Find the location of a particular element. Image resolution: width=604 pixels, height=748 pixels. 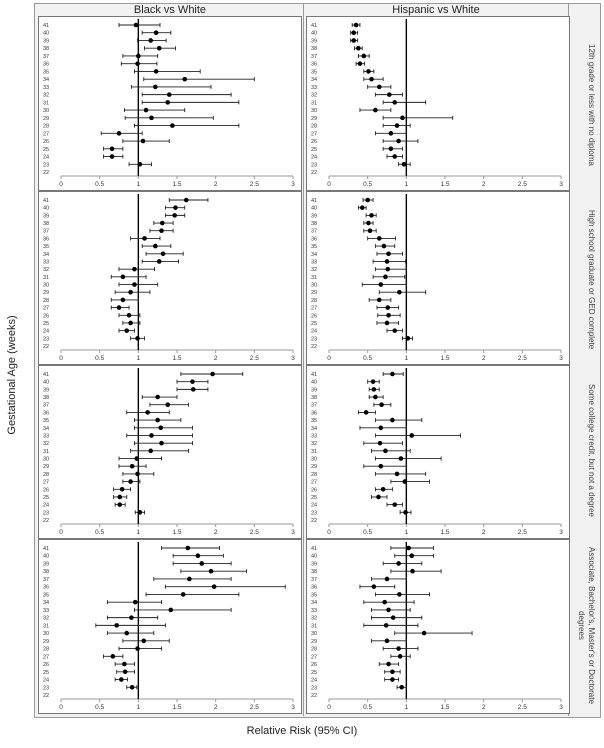

week-label: 32 is located at coordinates (46, 444).